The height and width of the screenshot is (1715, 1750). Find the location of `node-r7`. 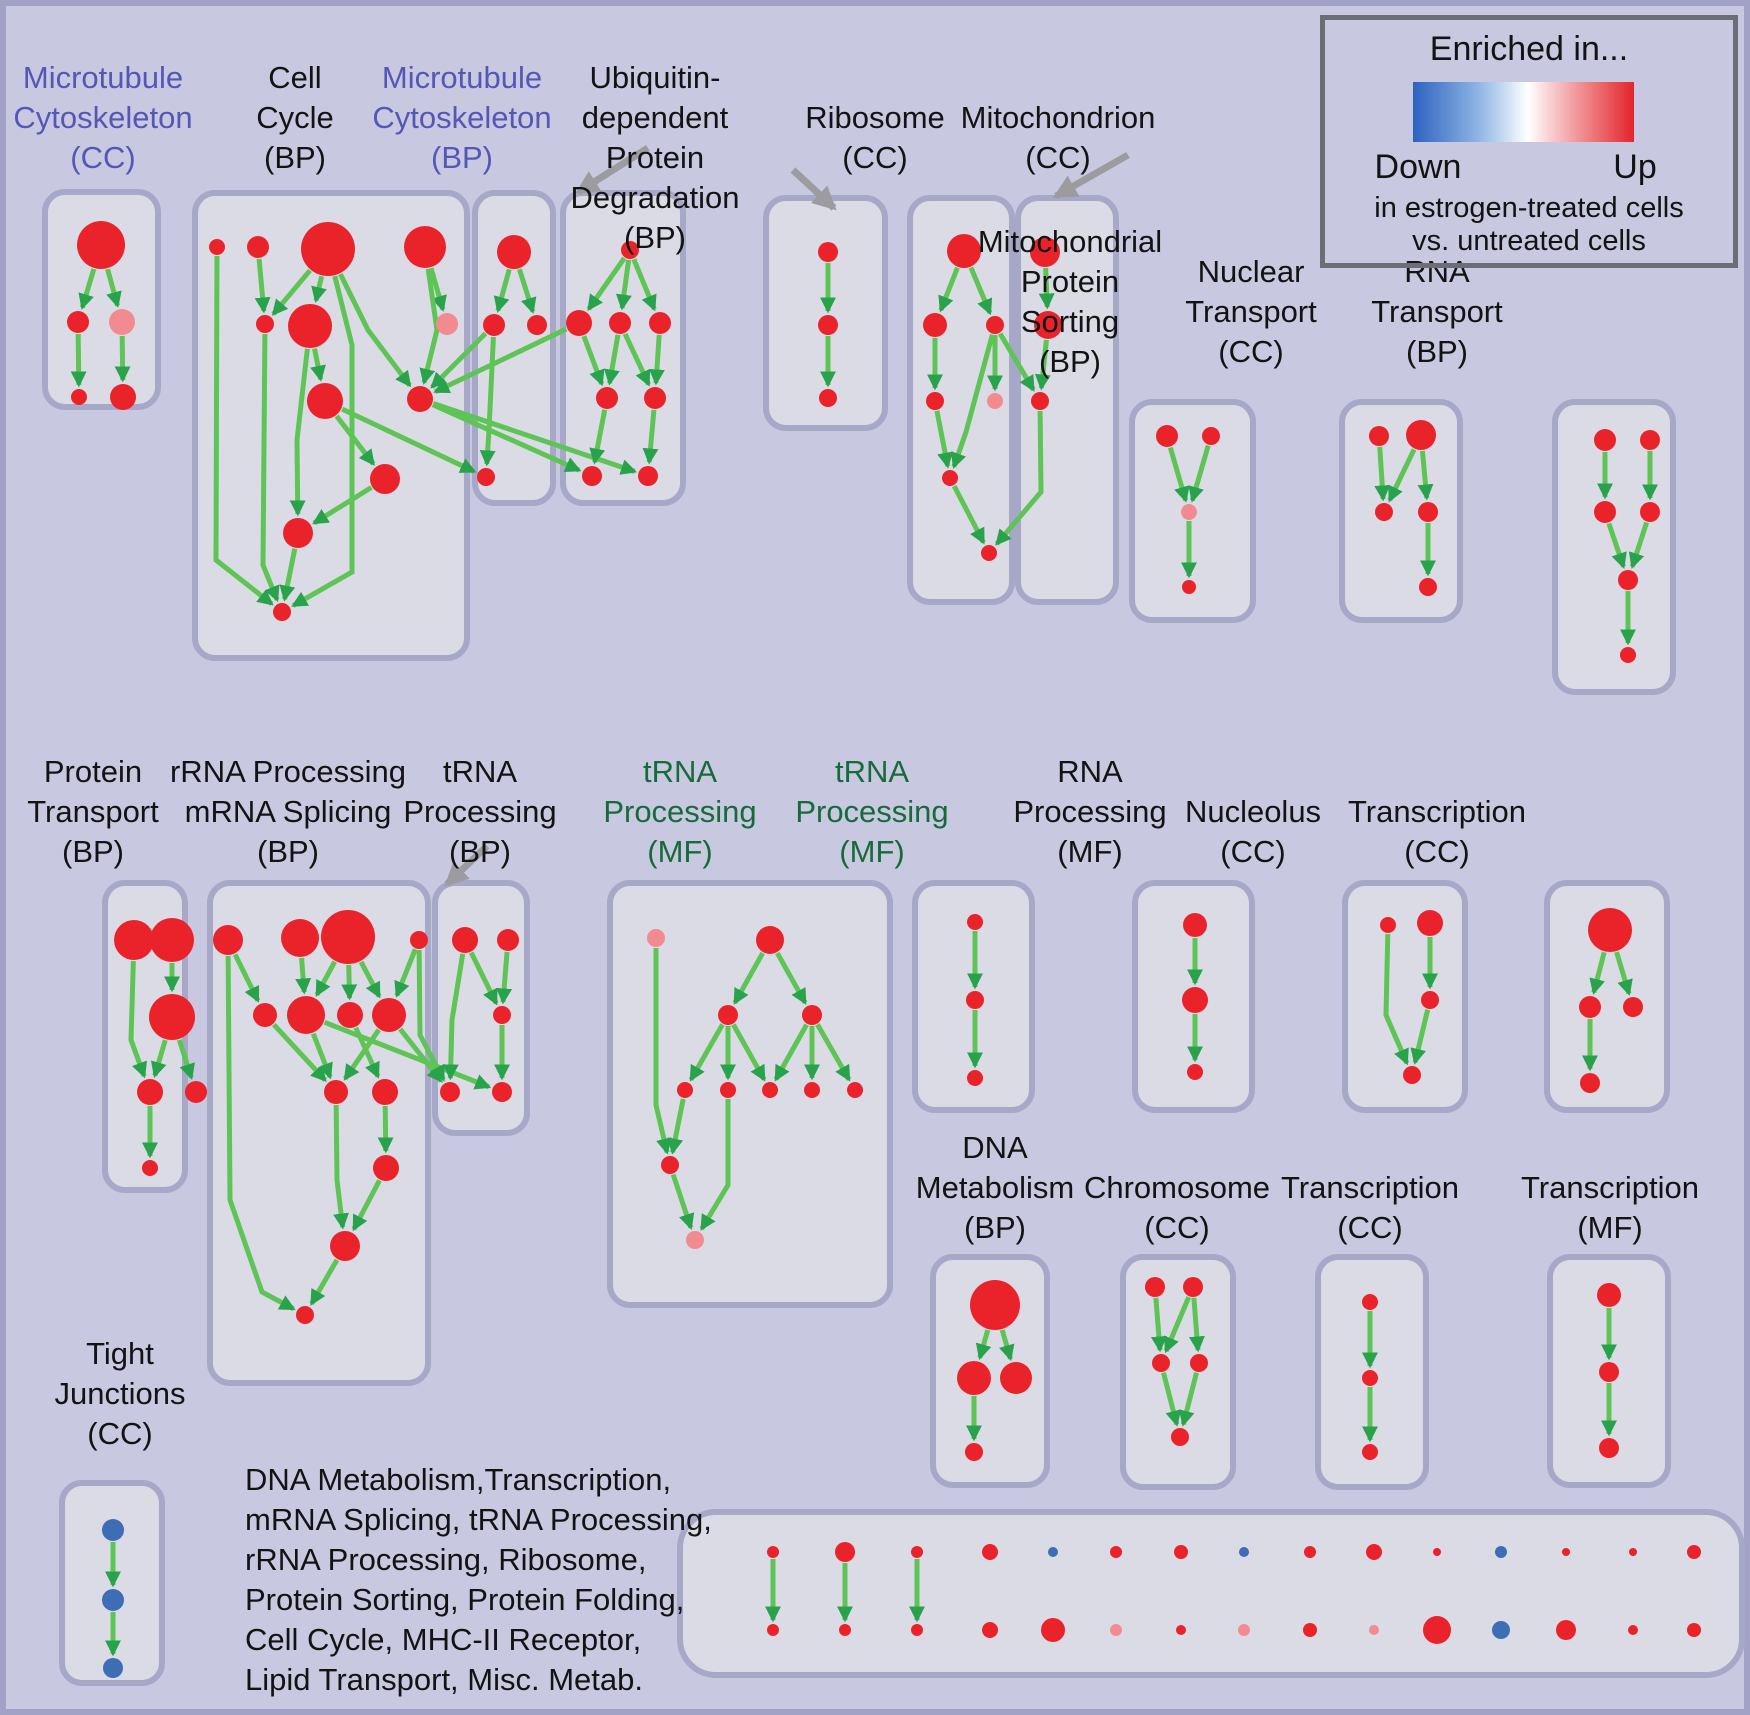

node-r7 is located at coordinates (989, 553).